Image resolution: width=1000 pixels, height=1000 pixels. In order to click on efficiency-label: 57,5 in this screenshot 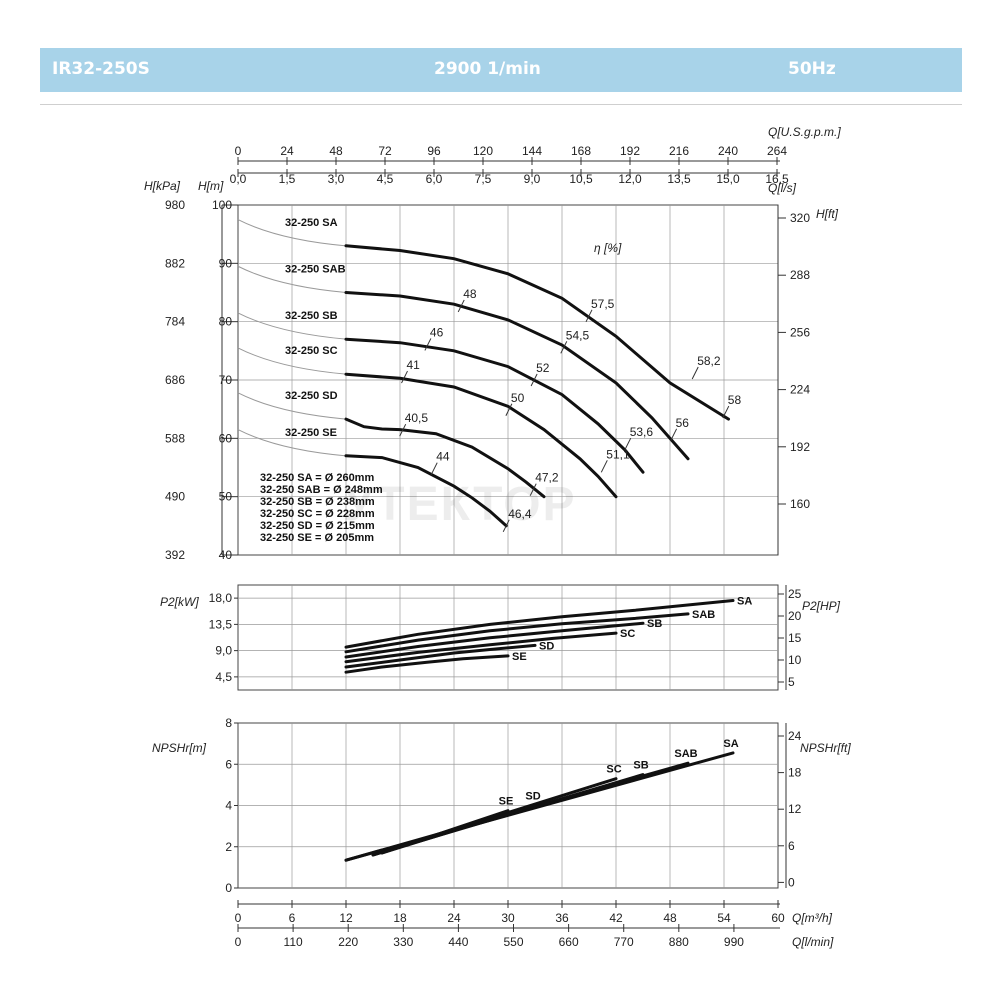, I will do `click(603, 304)`.